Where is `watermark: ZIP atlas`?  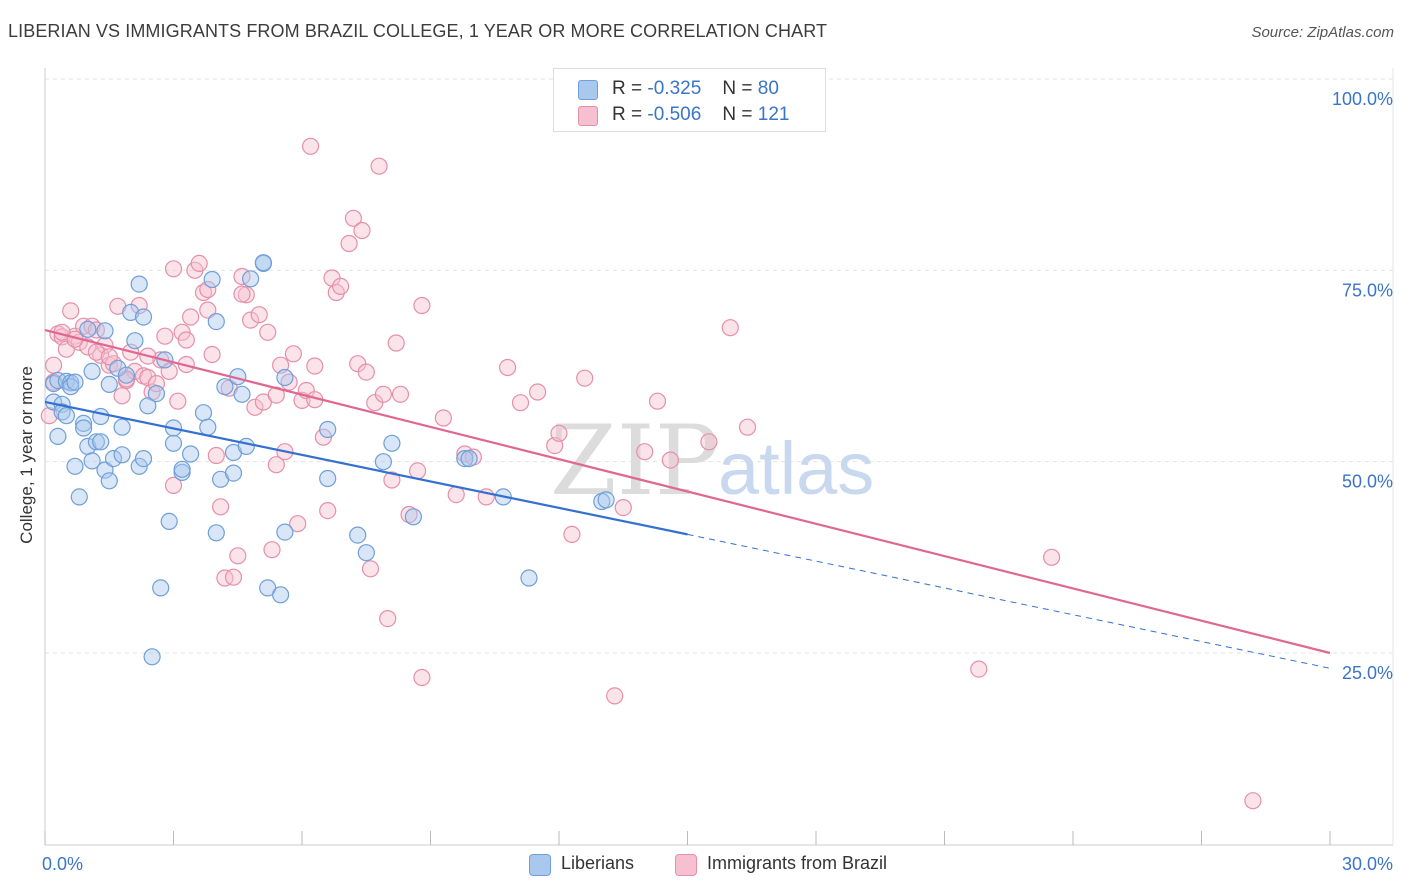
watermark: ZIP atlas is located at coordinates (712, 461).